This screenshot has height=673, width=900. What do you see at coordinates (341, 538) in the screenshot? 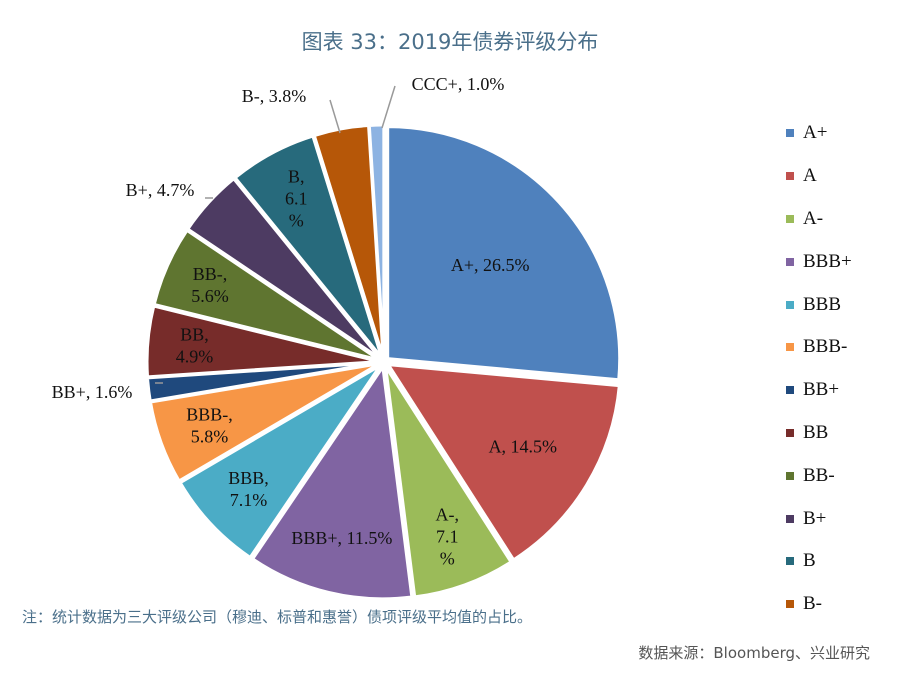
I see `slice-label: BBB+, 11.5%` at bounding box center [341, 538].